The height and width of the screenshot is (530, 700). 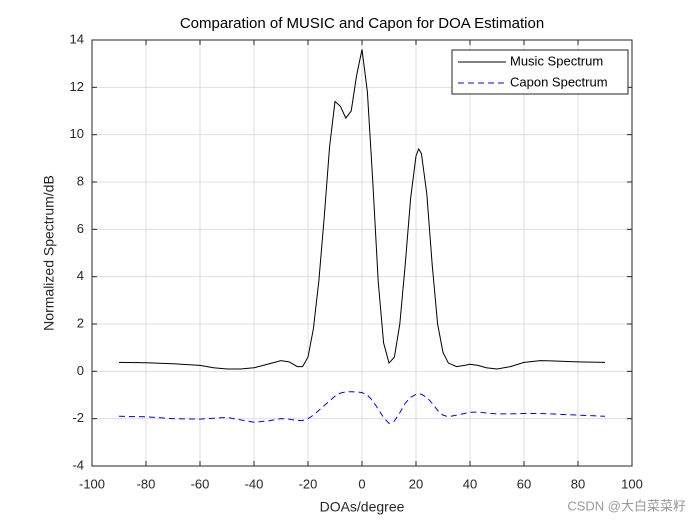 What do you see at coordinates (77, 86) in the screenshot?
I see `y-tick-label: 12` at bounding box center [77, 86].